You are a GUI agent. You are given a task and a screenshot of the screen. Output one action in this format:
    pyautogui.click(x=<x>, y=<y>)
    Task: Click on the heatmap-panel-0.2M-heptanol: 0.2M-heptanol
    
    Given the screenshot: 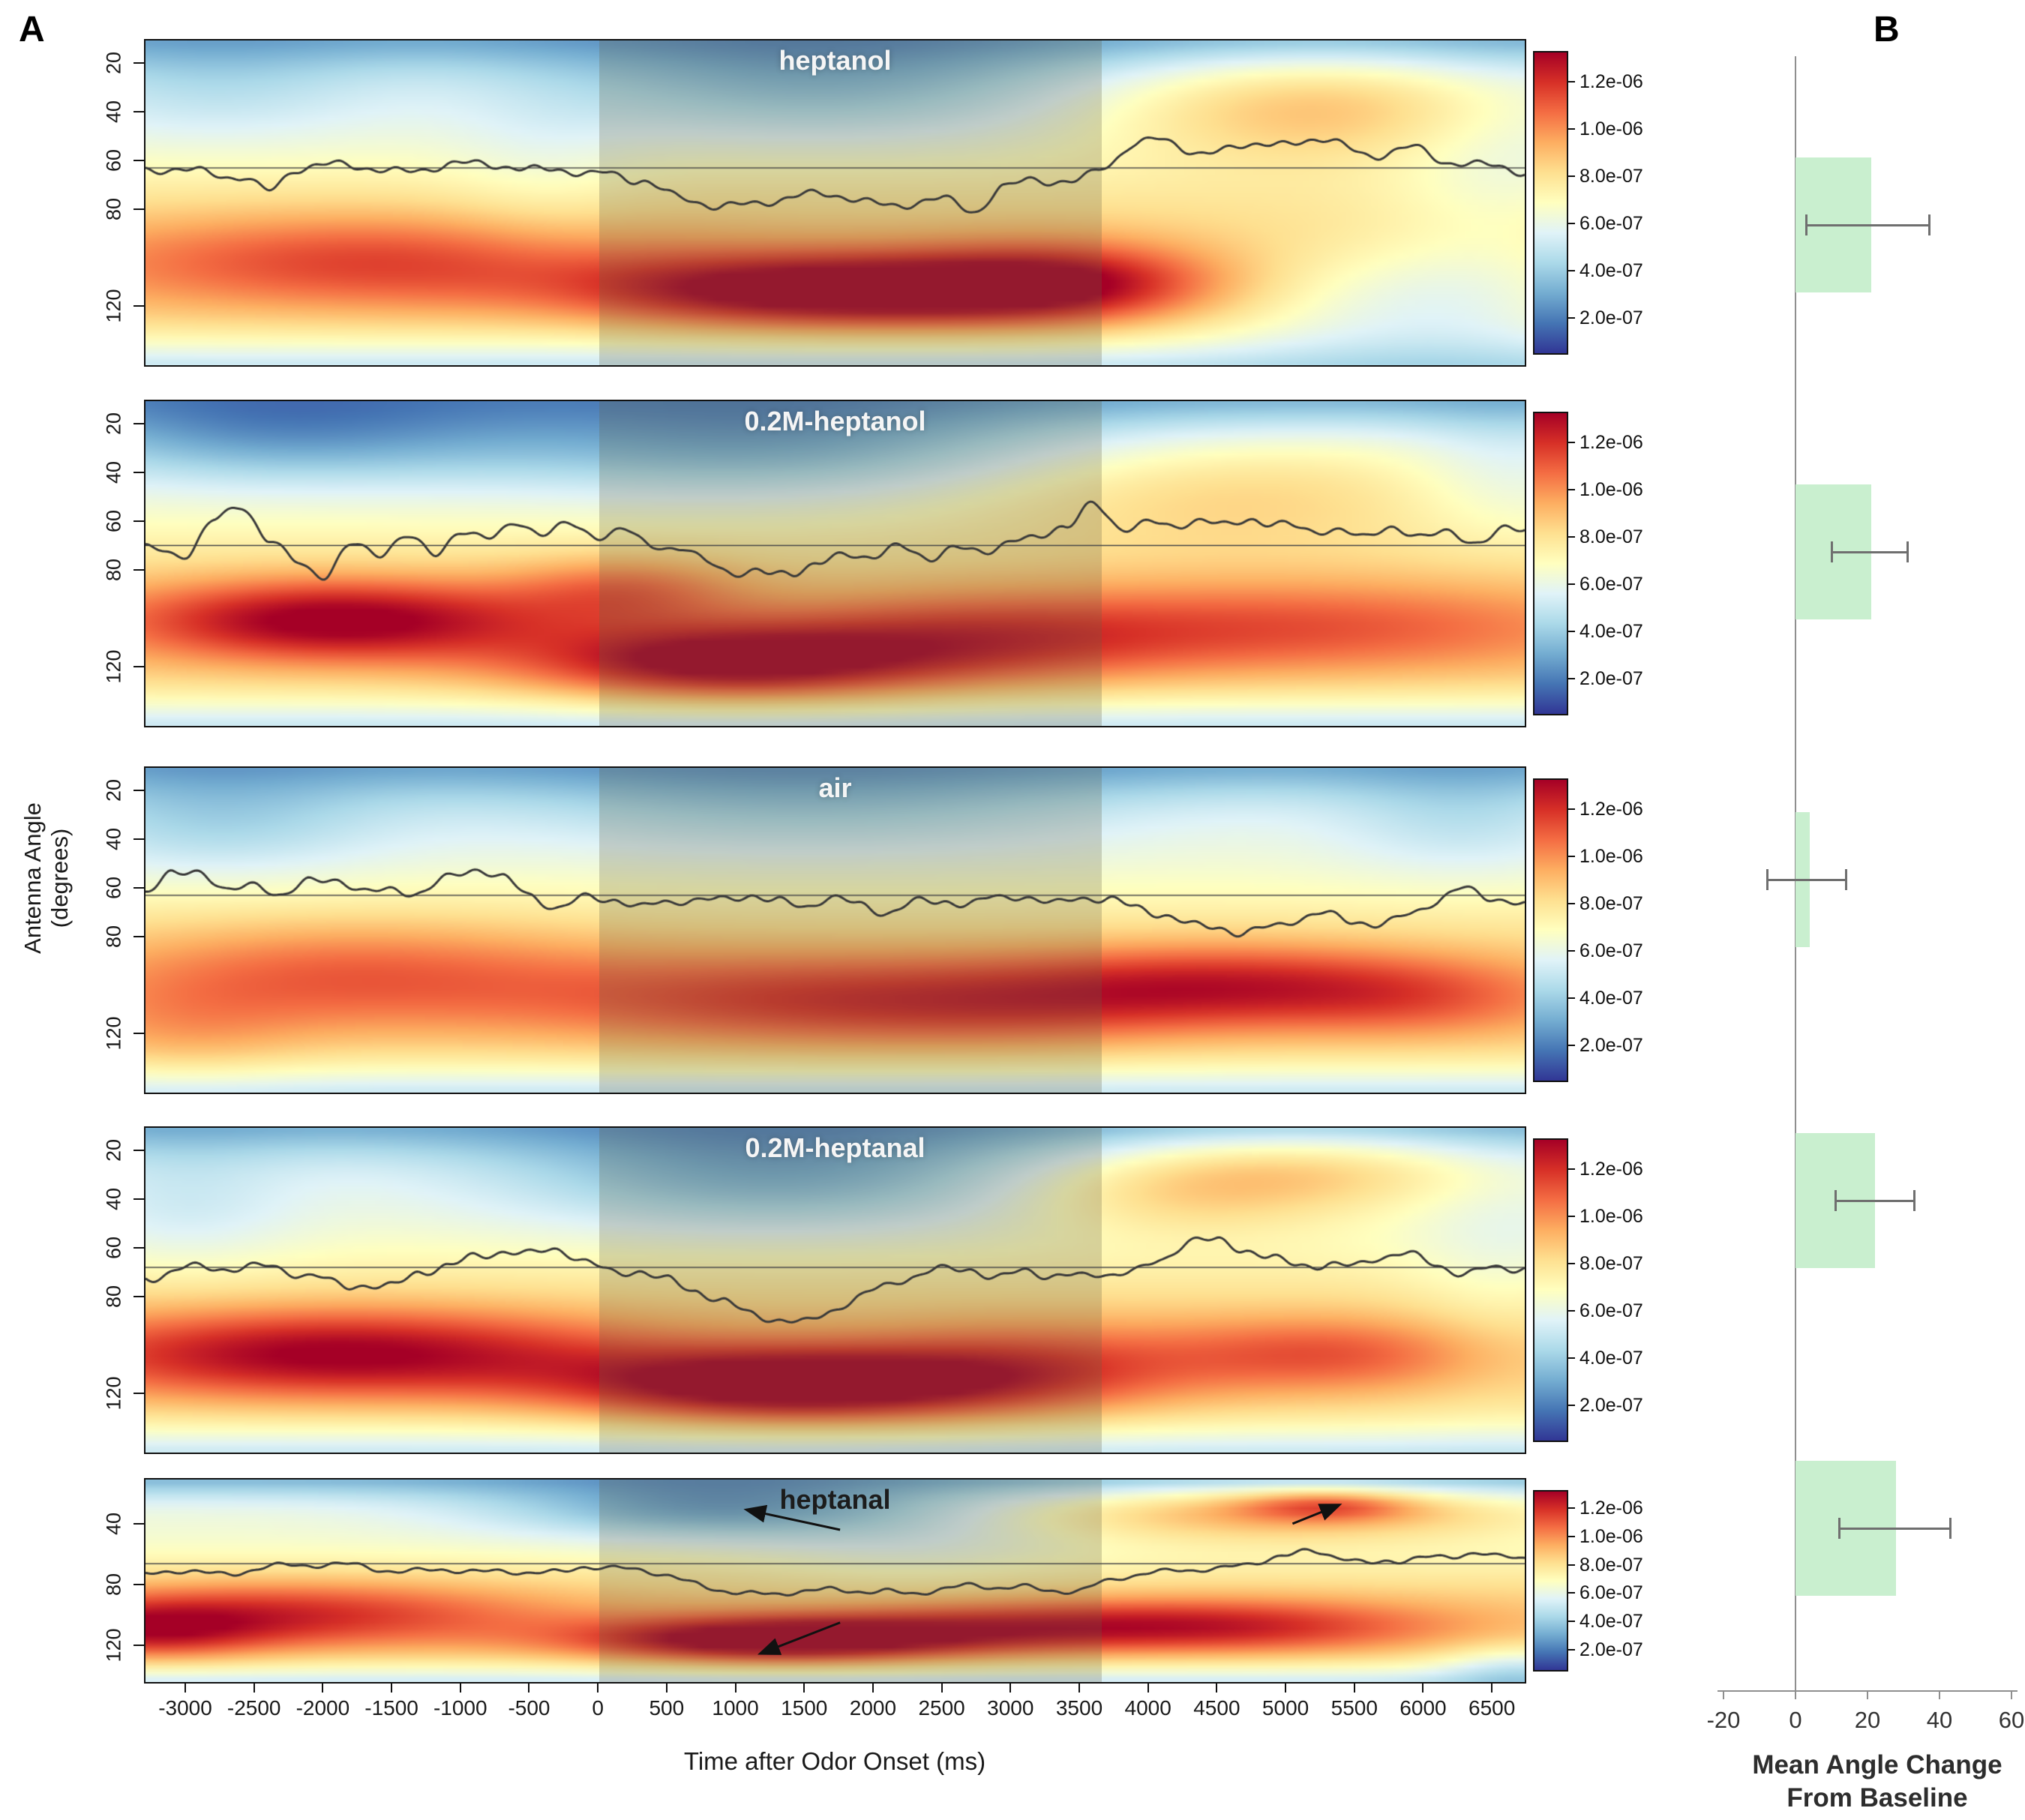 What is the action you would take?
    pyautogui.click(x=835, y=563)
    